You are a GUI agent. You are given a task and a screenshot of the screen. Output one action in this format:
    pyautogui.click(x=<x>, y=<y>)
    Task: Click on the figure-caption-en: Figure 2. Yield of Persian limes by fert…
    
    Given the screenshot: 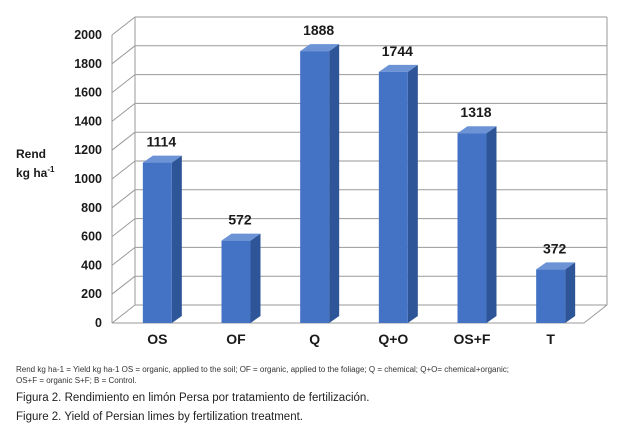 What is the action you would take?
    pyautogui.click(x=159, y=417)
    